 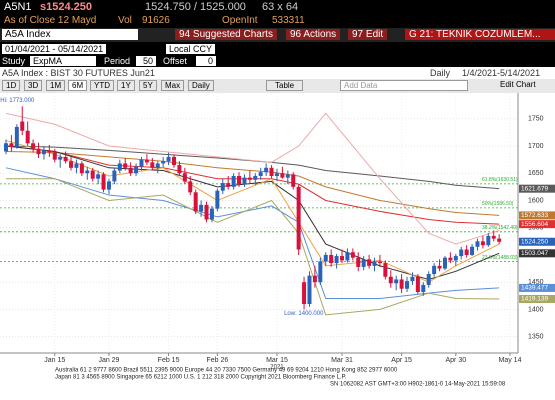 What do you see at coordinates (226, 34) in the screenshot?
I see `suggested-button: 94 Suggested Charts` at bounding box center [226, 34].